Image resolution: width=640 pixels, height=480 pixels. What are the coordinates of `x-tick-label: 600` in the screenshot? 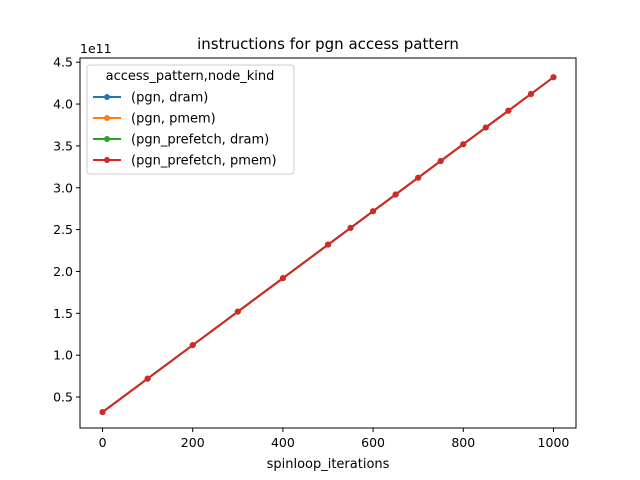 It's located at (373, 442).